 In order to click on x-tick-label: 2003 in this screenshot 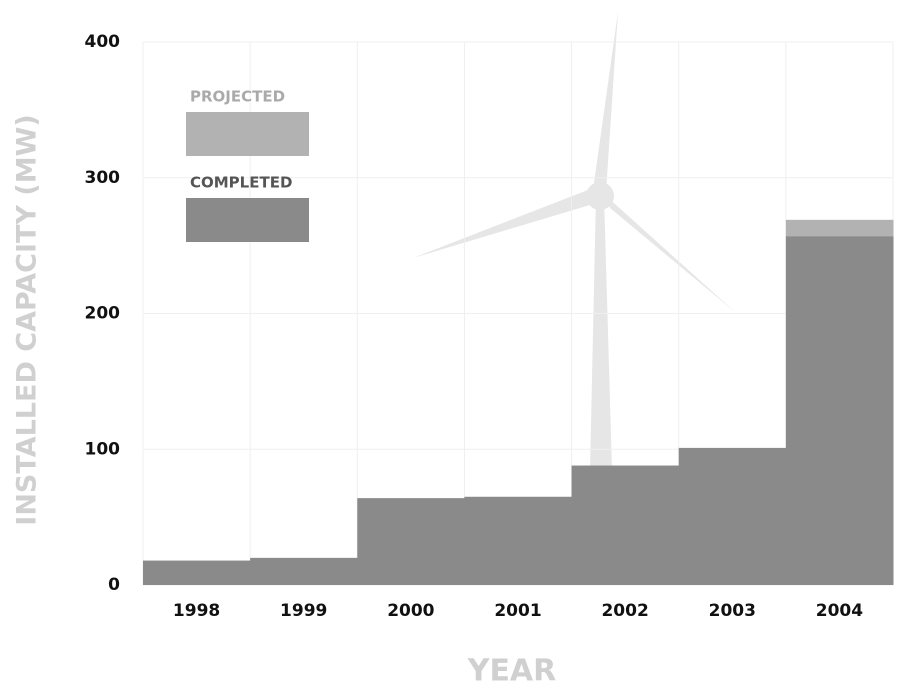, I will do `click(732, 611)`.